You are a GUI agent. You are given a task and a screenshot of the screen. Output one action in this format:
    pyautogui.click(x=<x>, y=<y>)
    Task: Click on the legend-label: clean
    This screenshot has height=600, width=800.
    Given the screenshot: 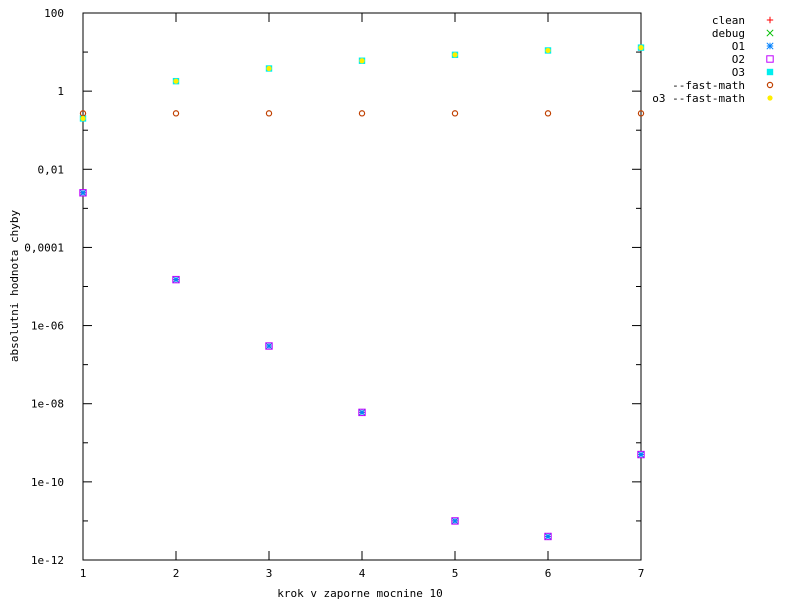 What is the action you would take?
    pyautogui.click(x=728, y=20)
    